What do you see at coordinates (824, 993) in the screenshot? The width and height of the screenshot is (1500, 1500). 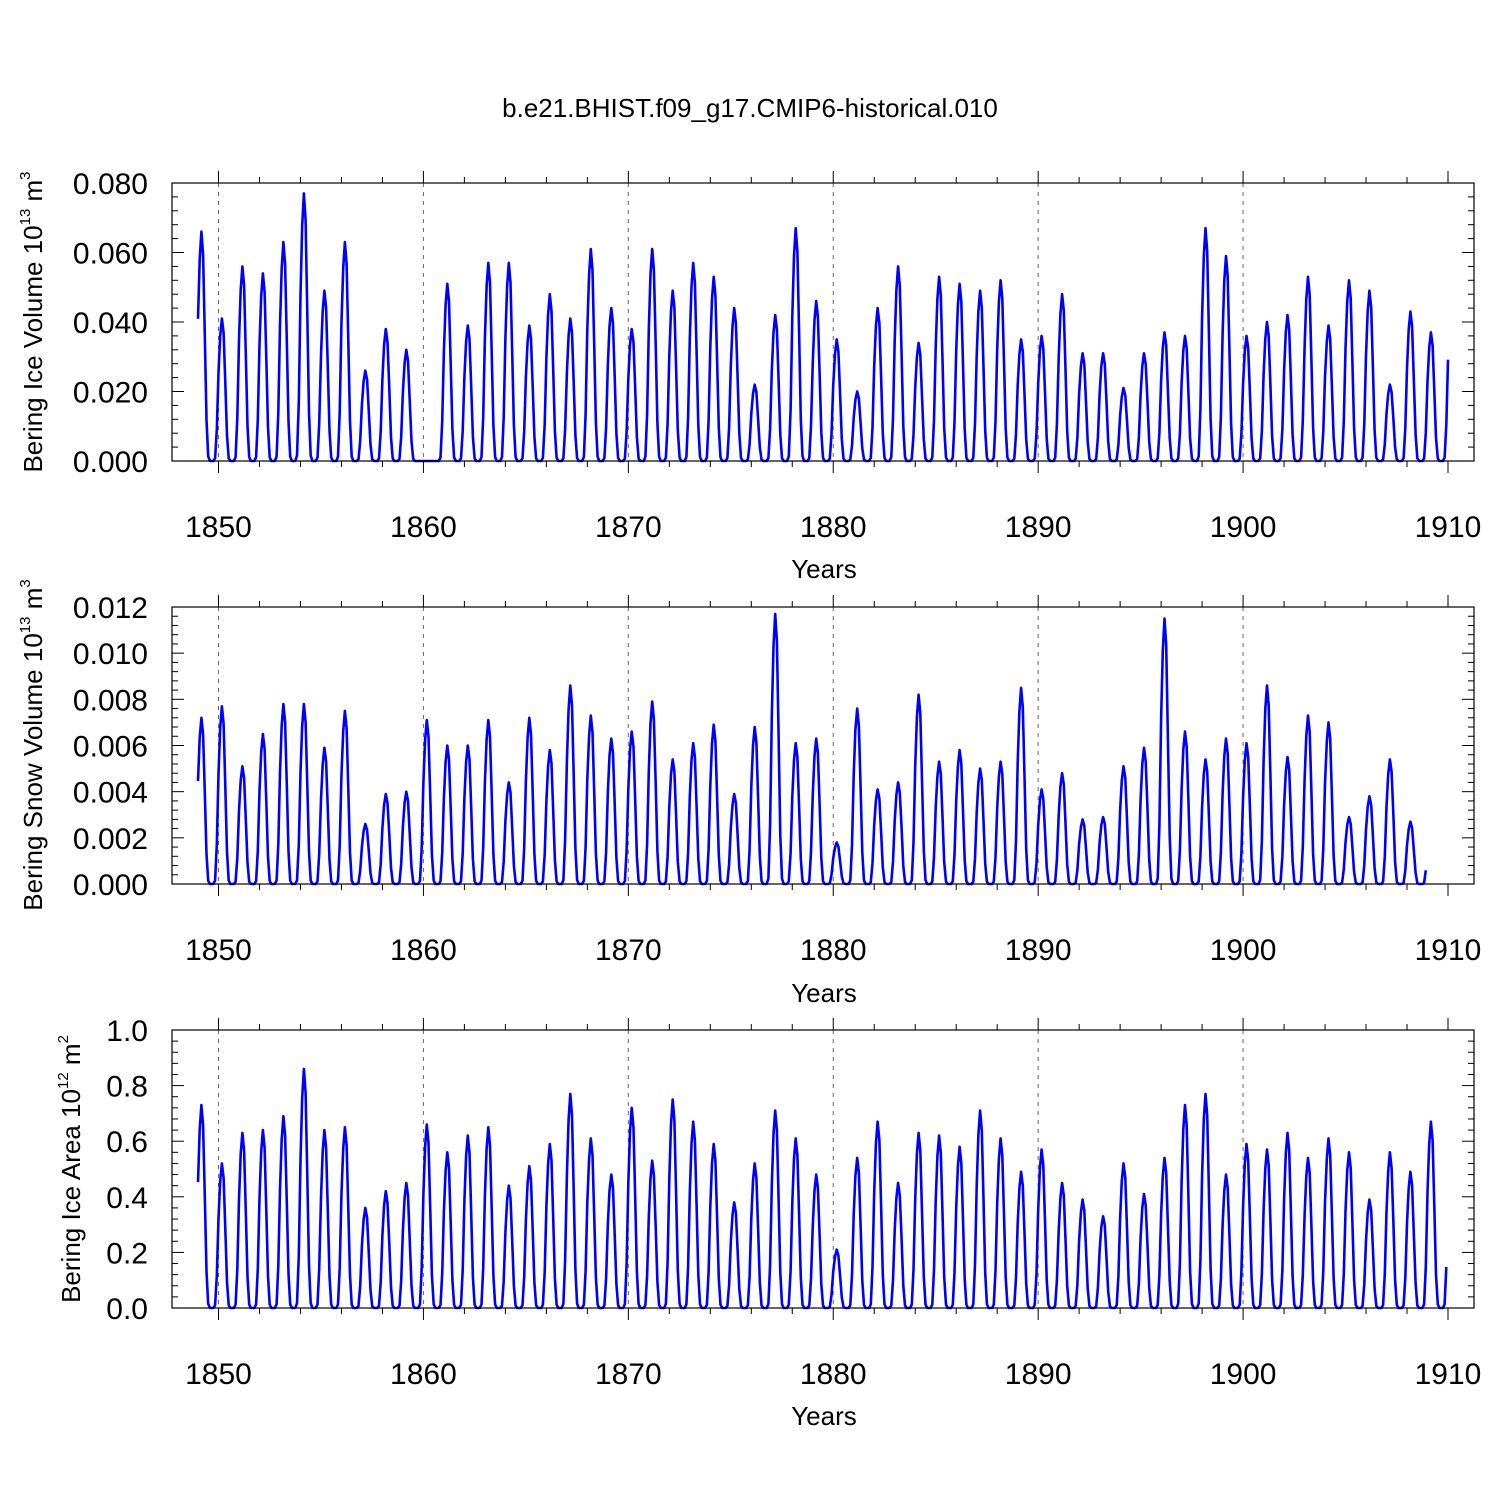 I see `xlabel-snow-volume: Years` at bounding box center [824, 993].